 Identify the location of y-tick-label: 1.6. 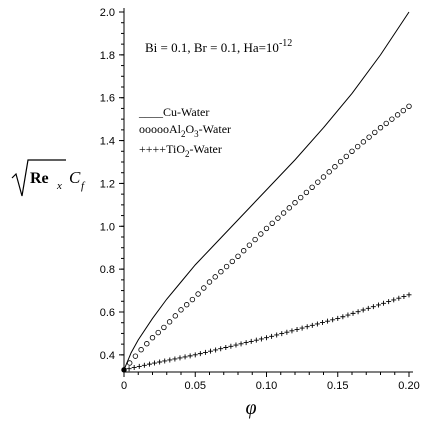
(107, 99).